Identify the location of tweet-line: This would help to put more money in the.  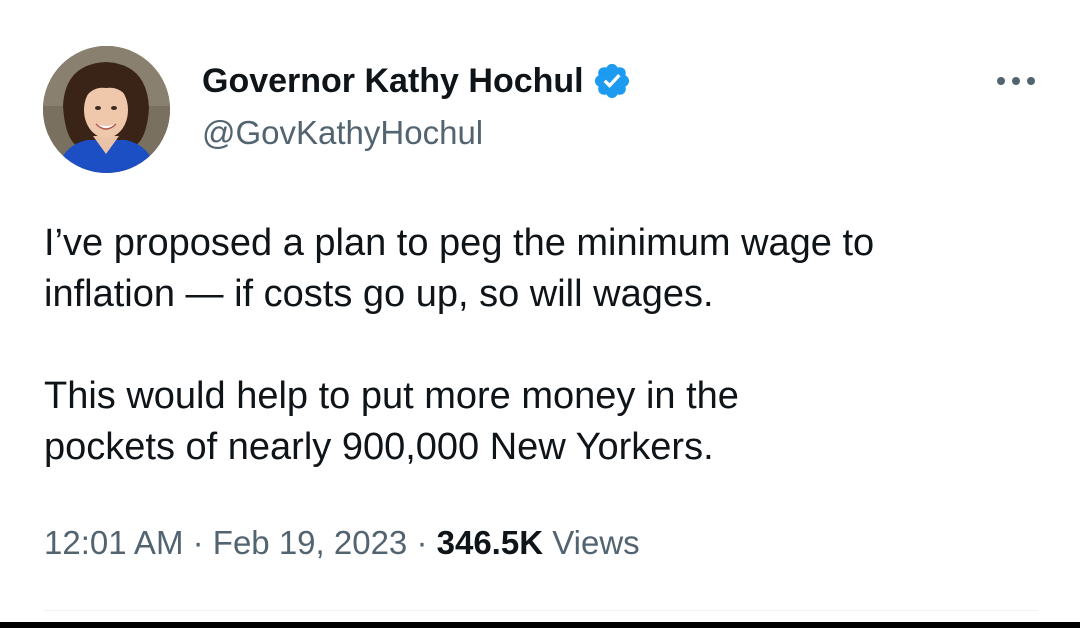
(391, 396).